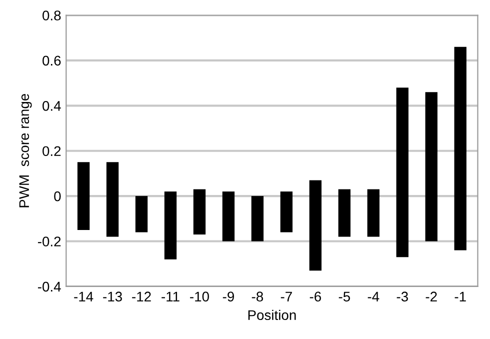 The height and width of the screenshot is (339, 490). I want to click on x-axis-title: Position, so click(272, 315).